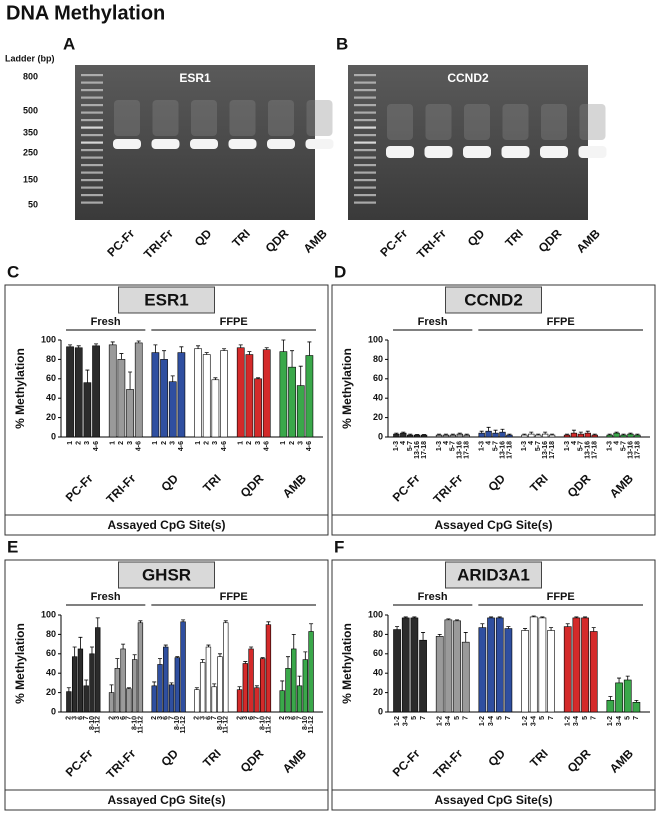 The height and width of the screenshot is (826, 661). I want to click on y-tick-label: 100, so click(375, 614).